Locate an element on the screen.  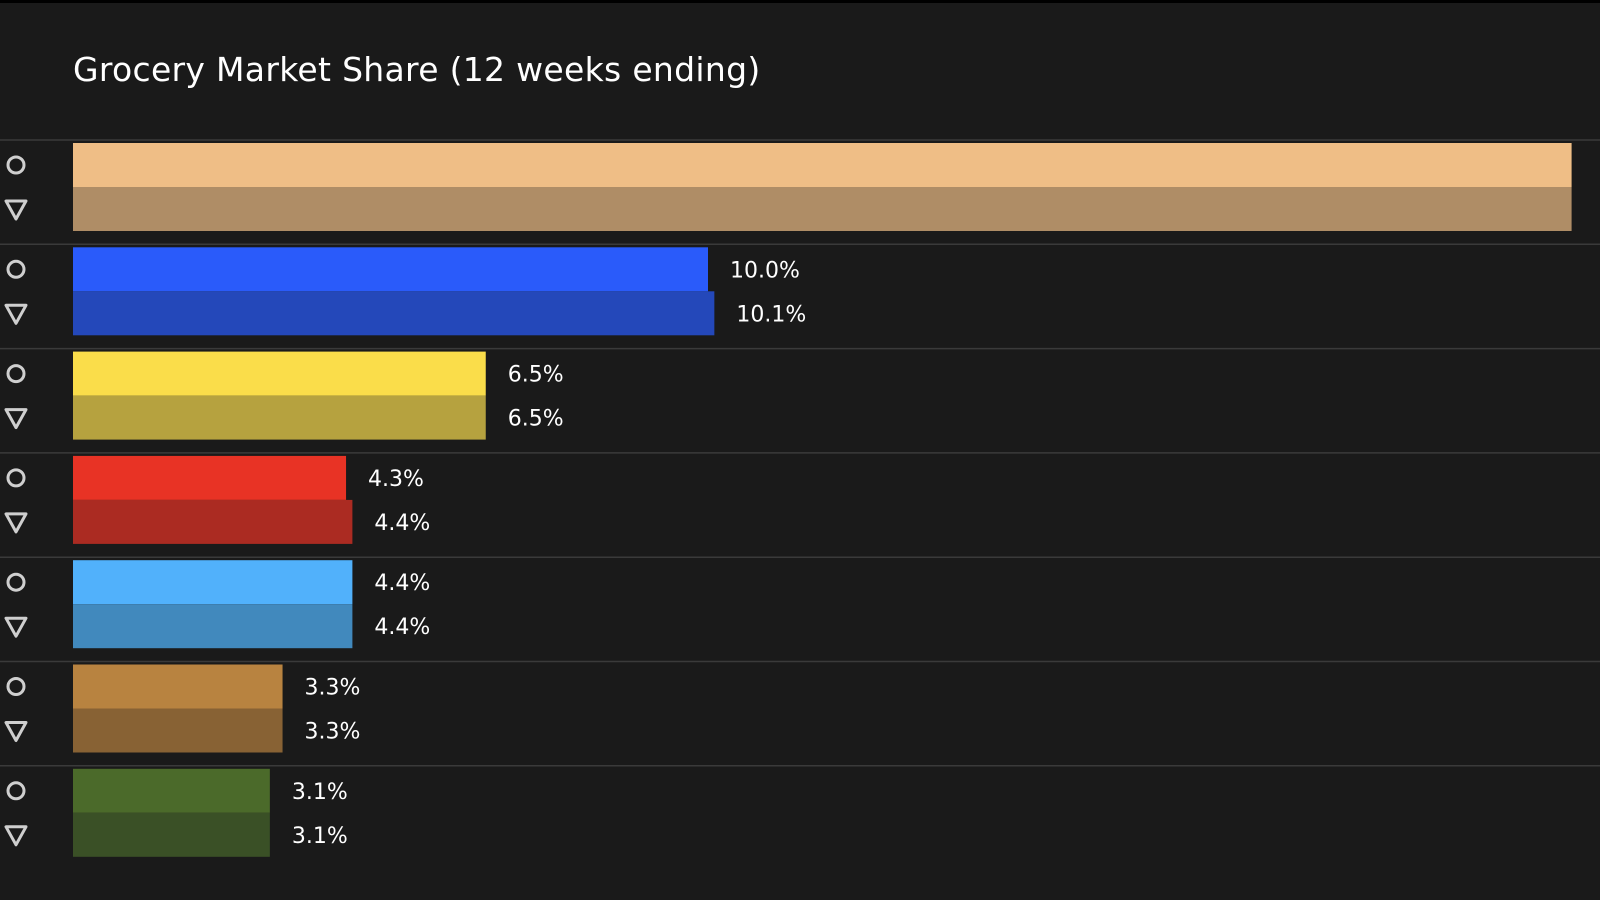
bar-value-label: 10.1% is located at coordinates (771, 314).